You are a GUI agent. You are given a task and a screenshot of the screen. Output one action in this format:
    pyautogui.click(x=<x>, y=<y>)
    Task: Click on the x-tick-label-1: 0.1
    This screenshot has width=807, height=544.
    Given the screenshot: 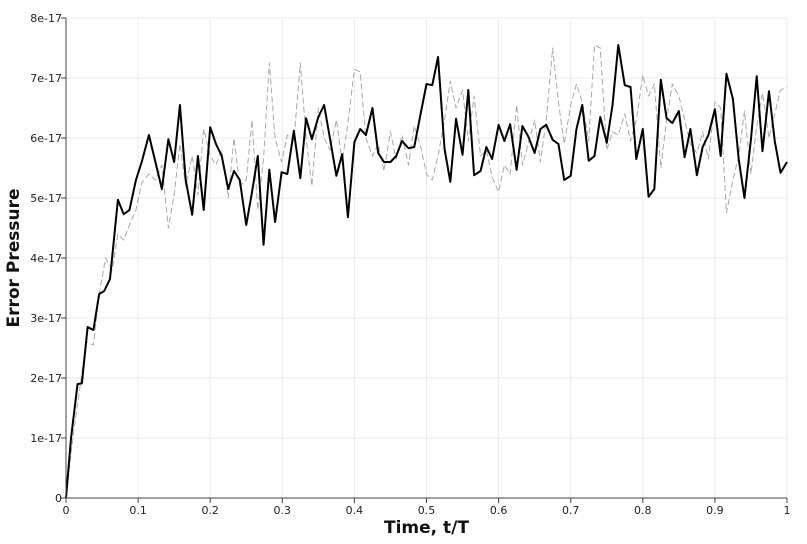 What is the action you would take?
    pyautogui.click(x=138, y=510)
    